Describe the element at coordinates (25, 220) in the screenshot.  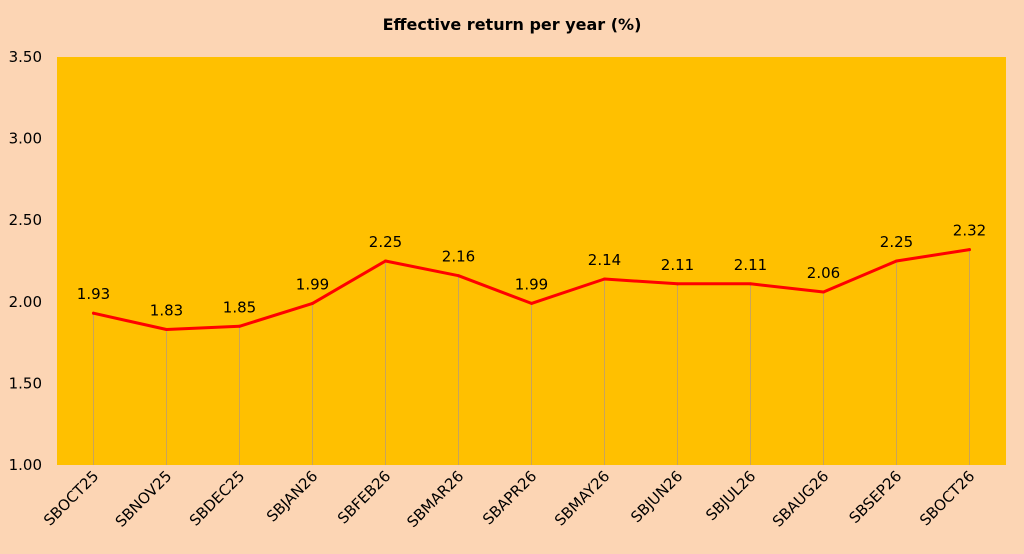
I see `y-tick-label: 2.50` at that location.